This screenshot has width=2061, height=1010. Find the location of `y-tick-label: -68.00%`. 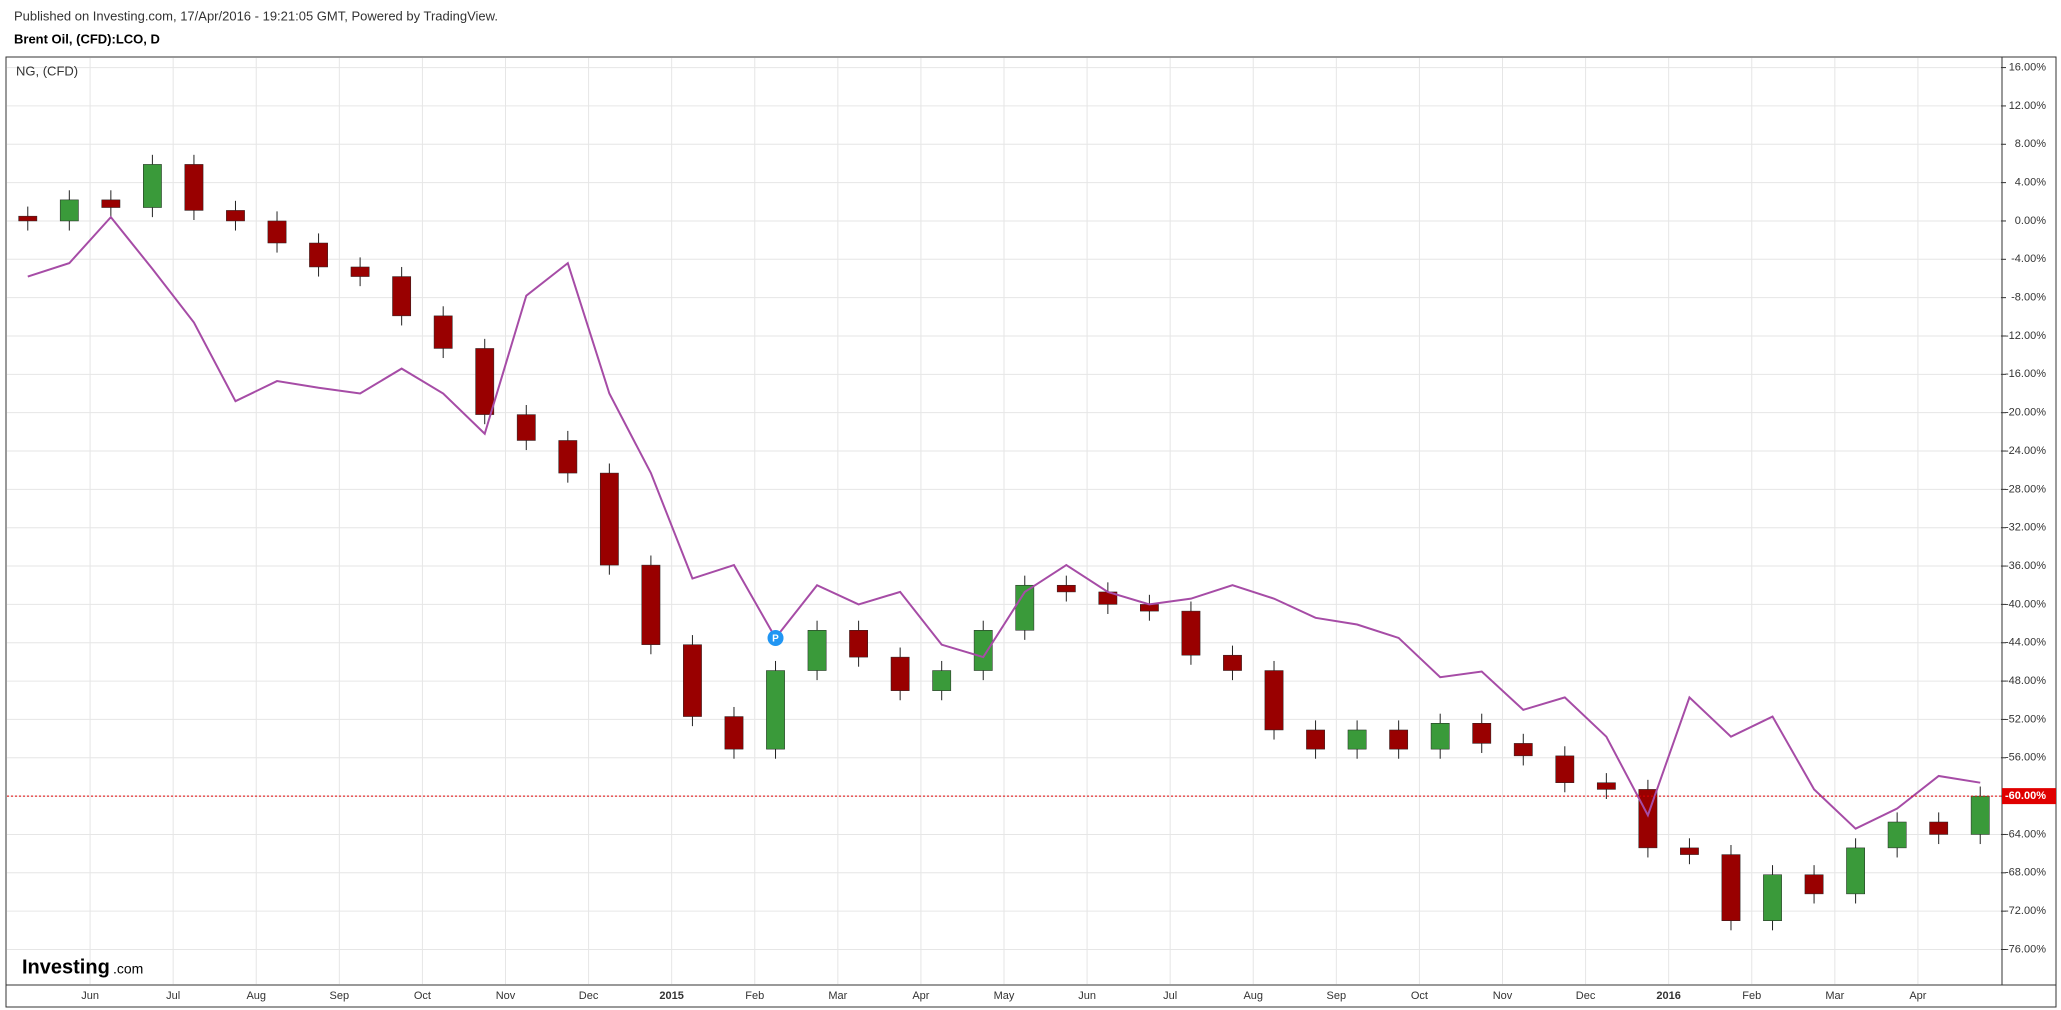

y-tick-label: -68.00% is located at coordinates (2025, 873).